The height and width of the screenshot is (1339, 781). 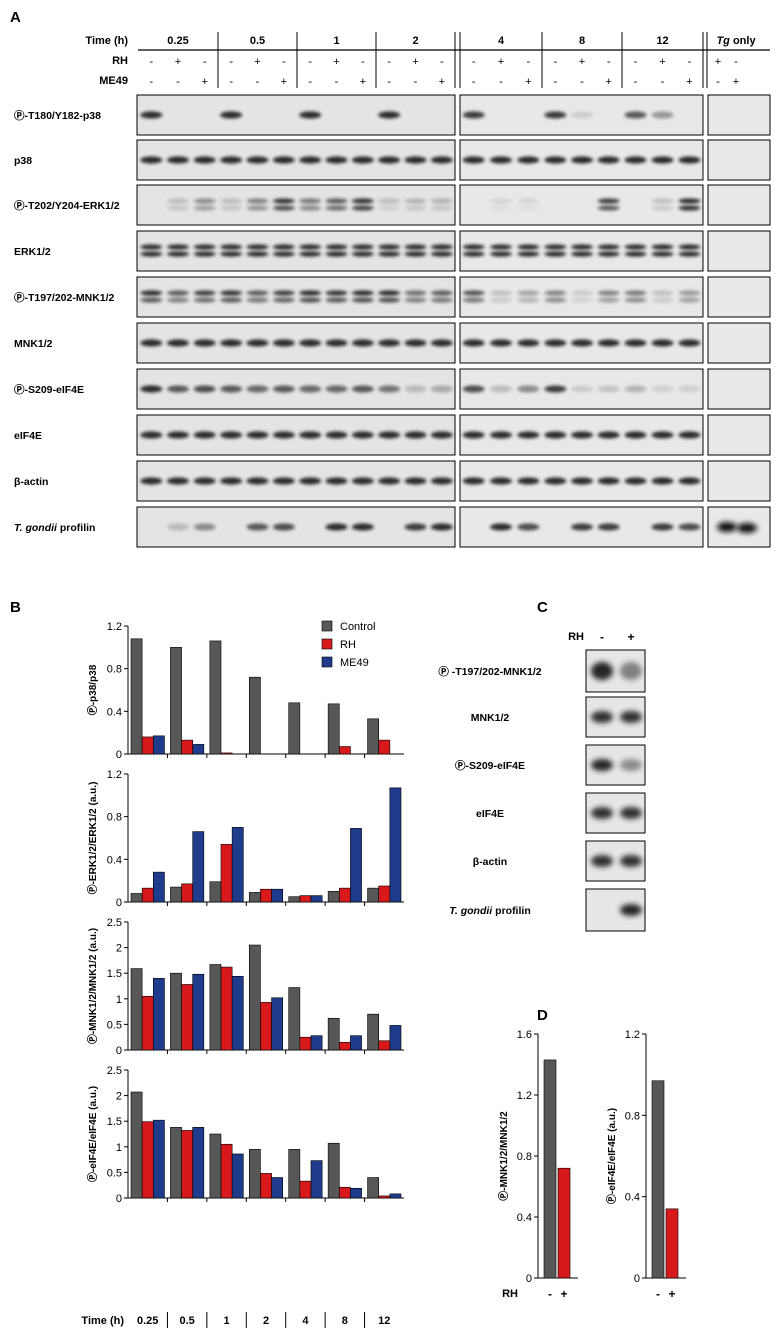 What do you see at coordinates (327, 626) in the screenshot?
I see `legend-swatch-control` at bounding box center [327, 626].